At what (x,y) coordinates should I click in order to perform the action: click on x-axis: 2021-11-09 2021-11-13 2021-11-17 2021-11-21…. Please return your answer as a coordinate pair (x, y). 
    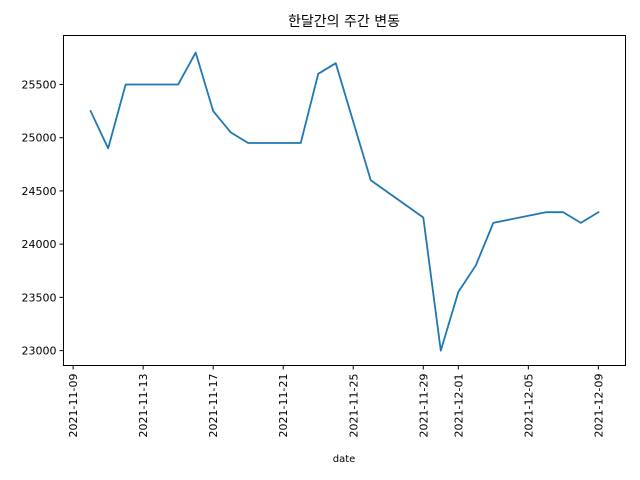
    Looking at the image, I should click on (336, 401).